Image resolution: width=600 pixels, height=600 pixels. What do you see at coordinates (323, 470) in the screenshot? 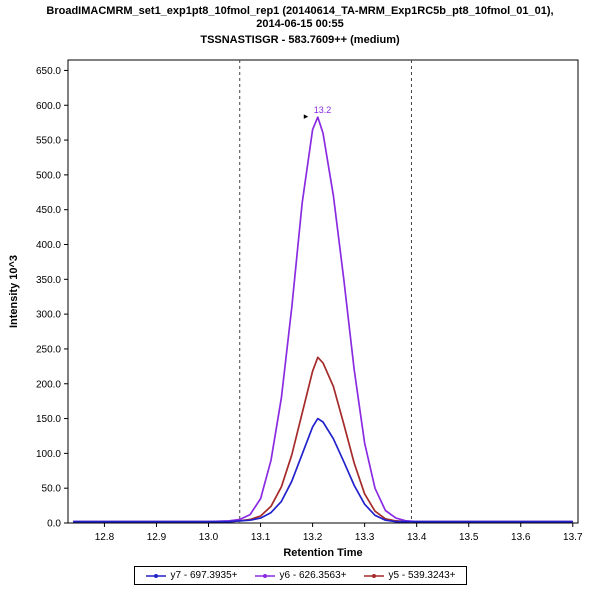
I see `series-line-y7` at bounding box center [323, 470].